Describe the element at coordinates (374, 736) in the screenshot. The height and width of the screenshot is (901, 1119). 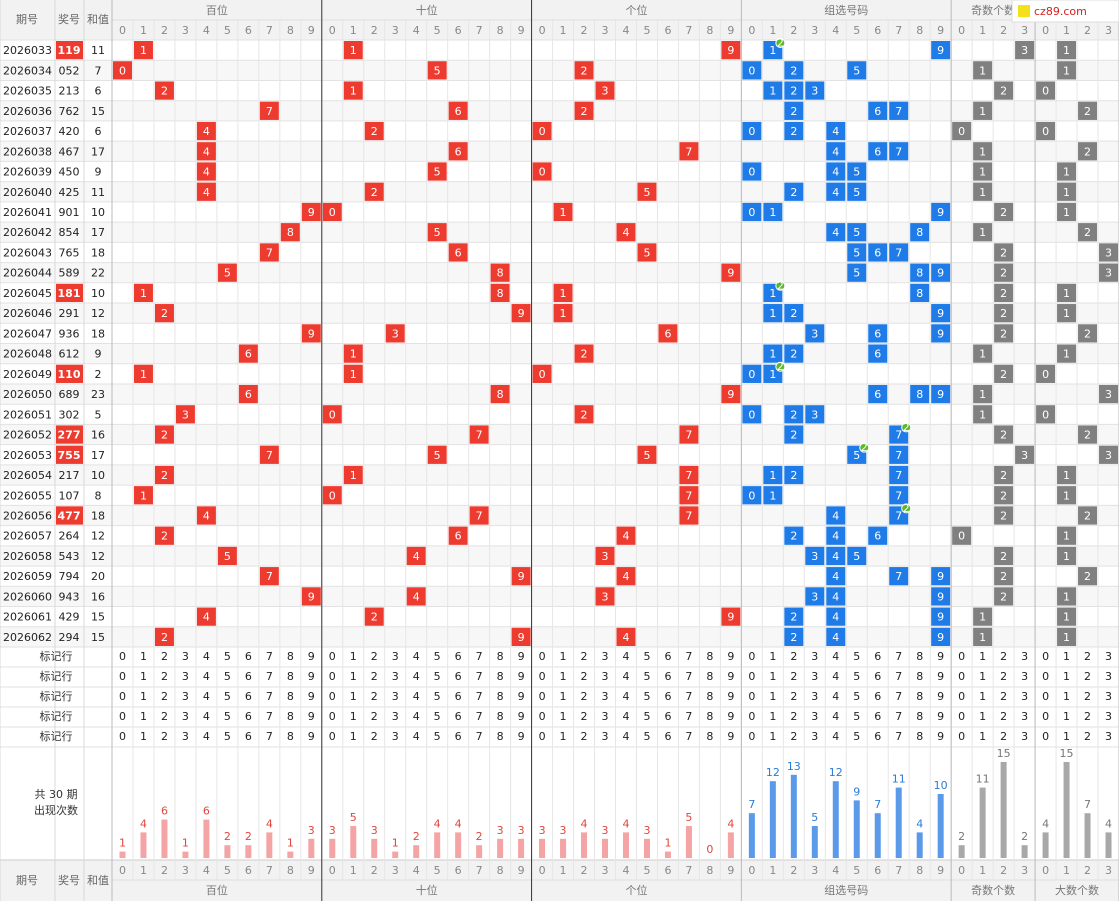
I see `marker-digit: 2` at that location.